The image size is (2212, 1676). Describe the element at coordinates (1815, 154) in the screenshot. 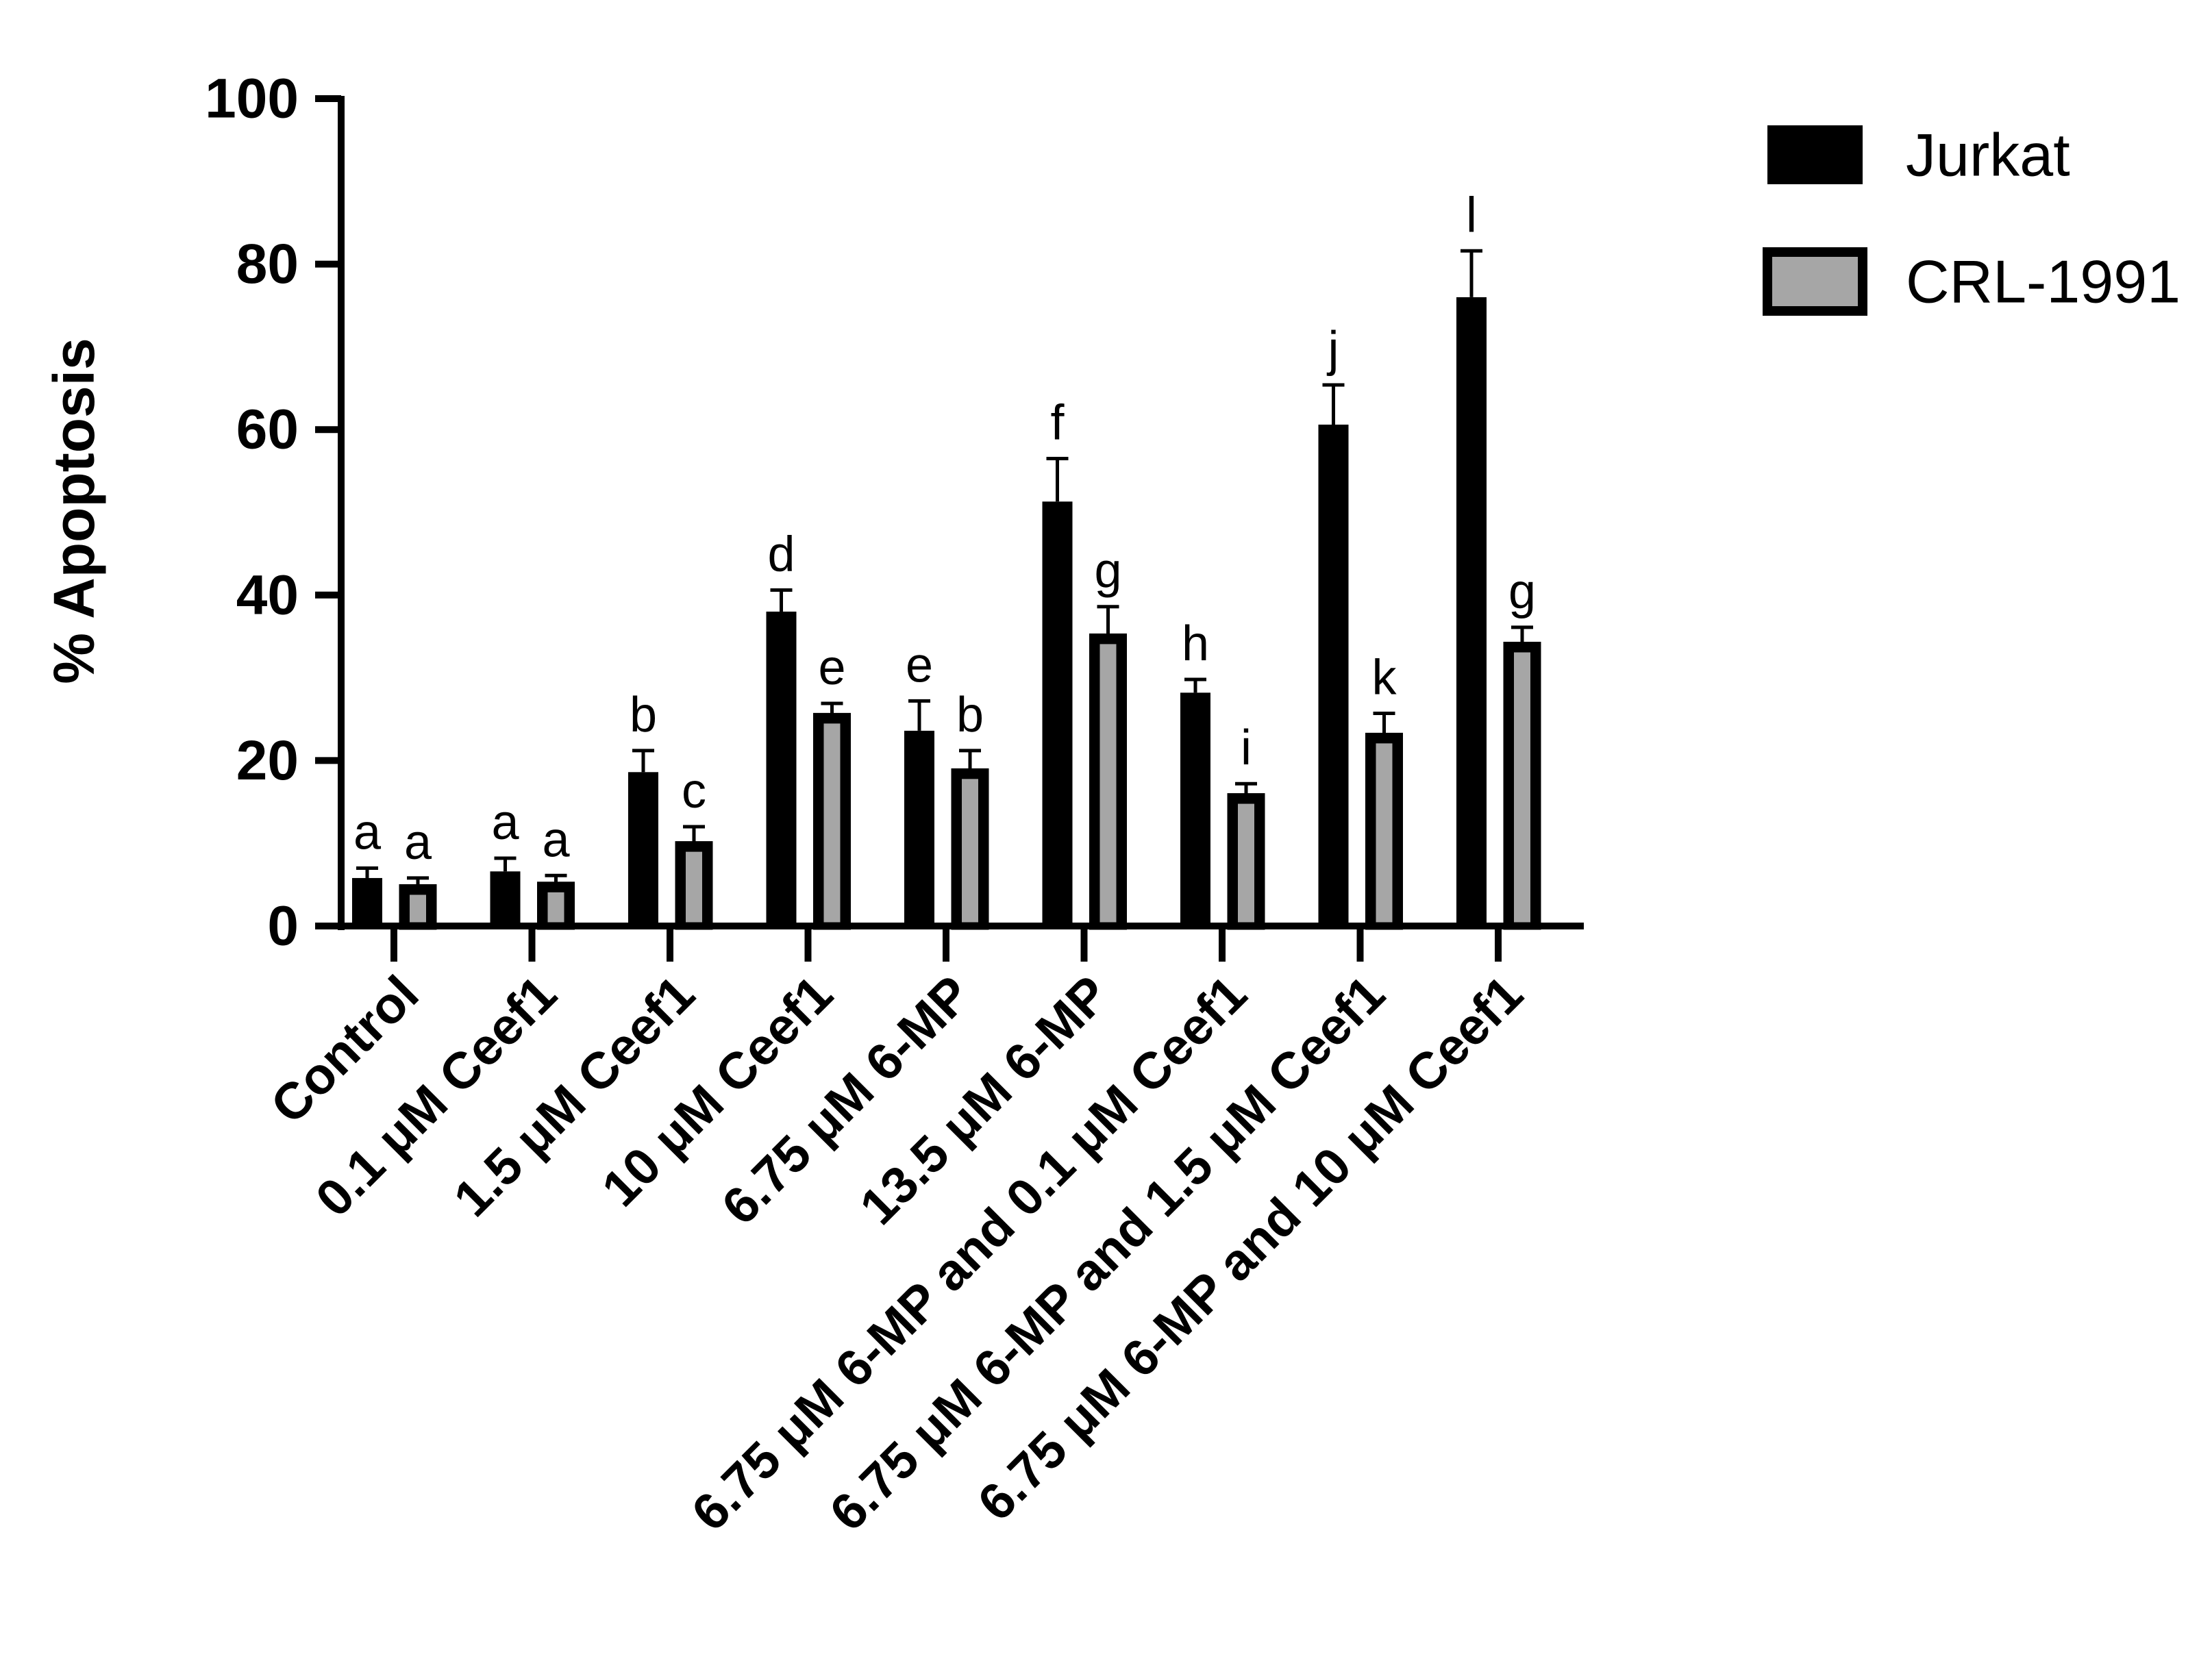

I see `legend-swatch-jurkat` at that location.